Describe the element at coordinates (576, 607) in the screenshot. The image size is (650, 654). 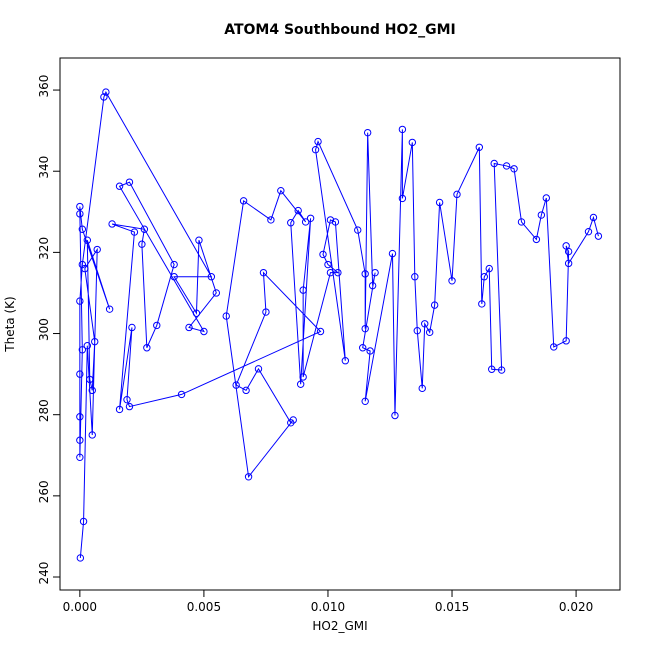
I see `x-tick-label: 0.020` at that location.